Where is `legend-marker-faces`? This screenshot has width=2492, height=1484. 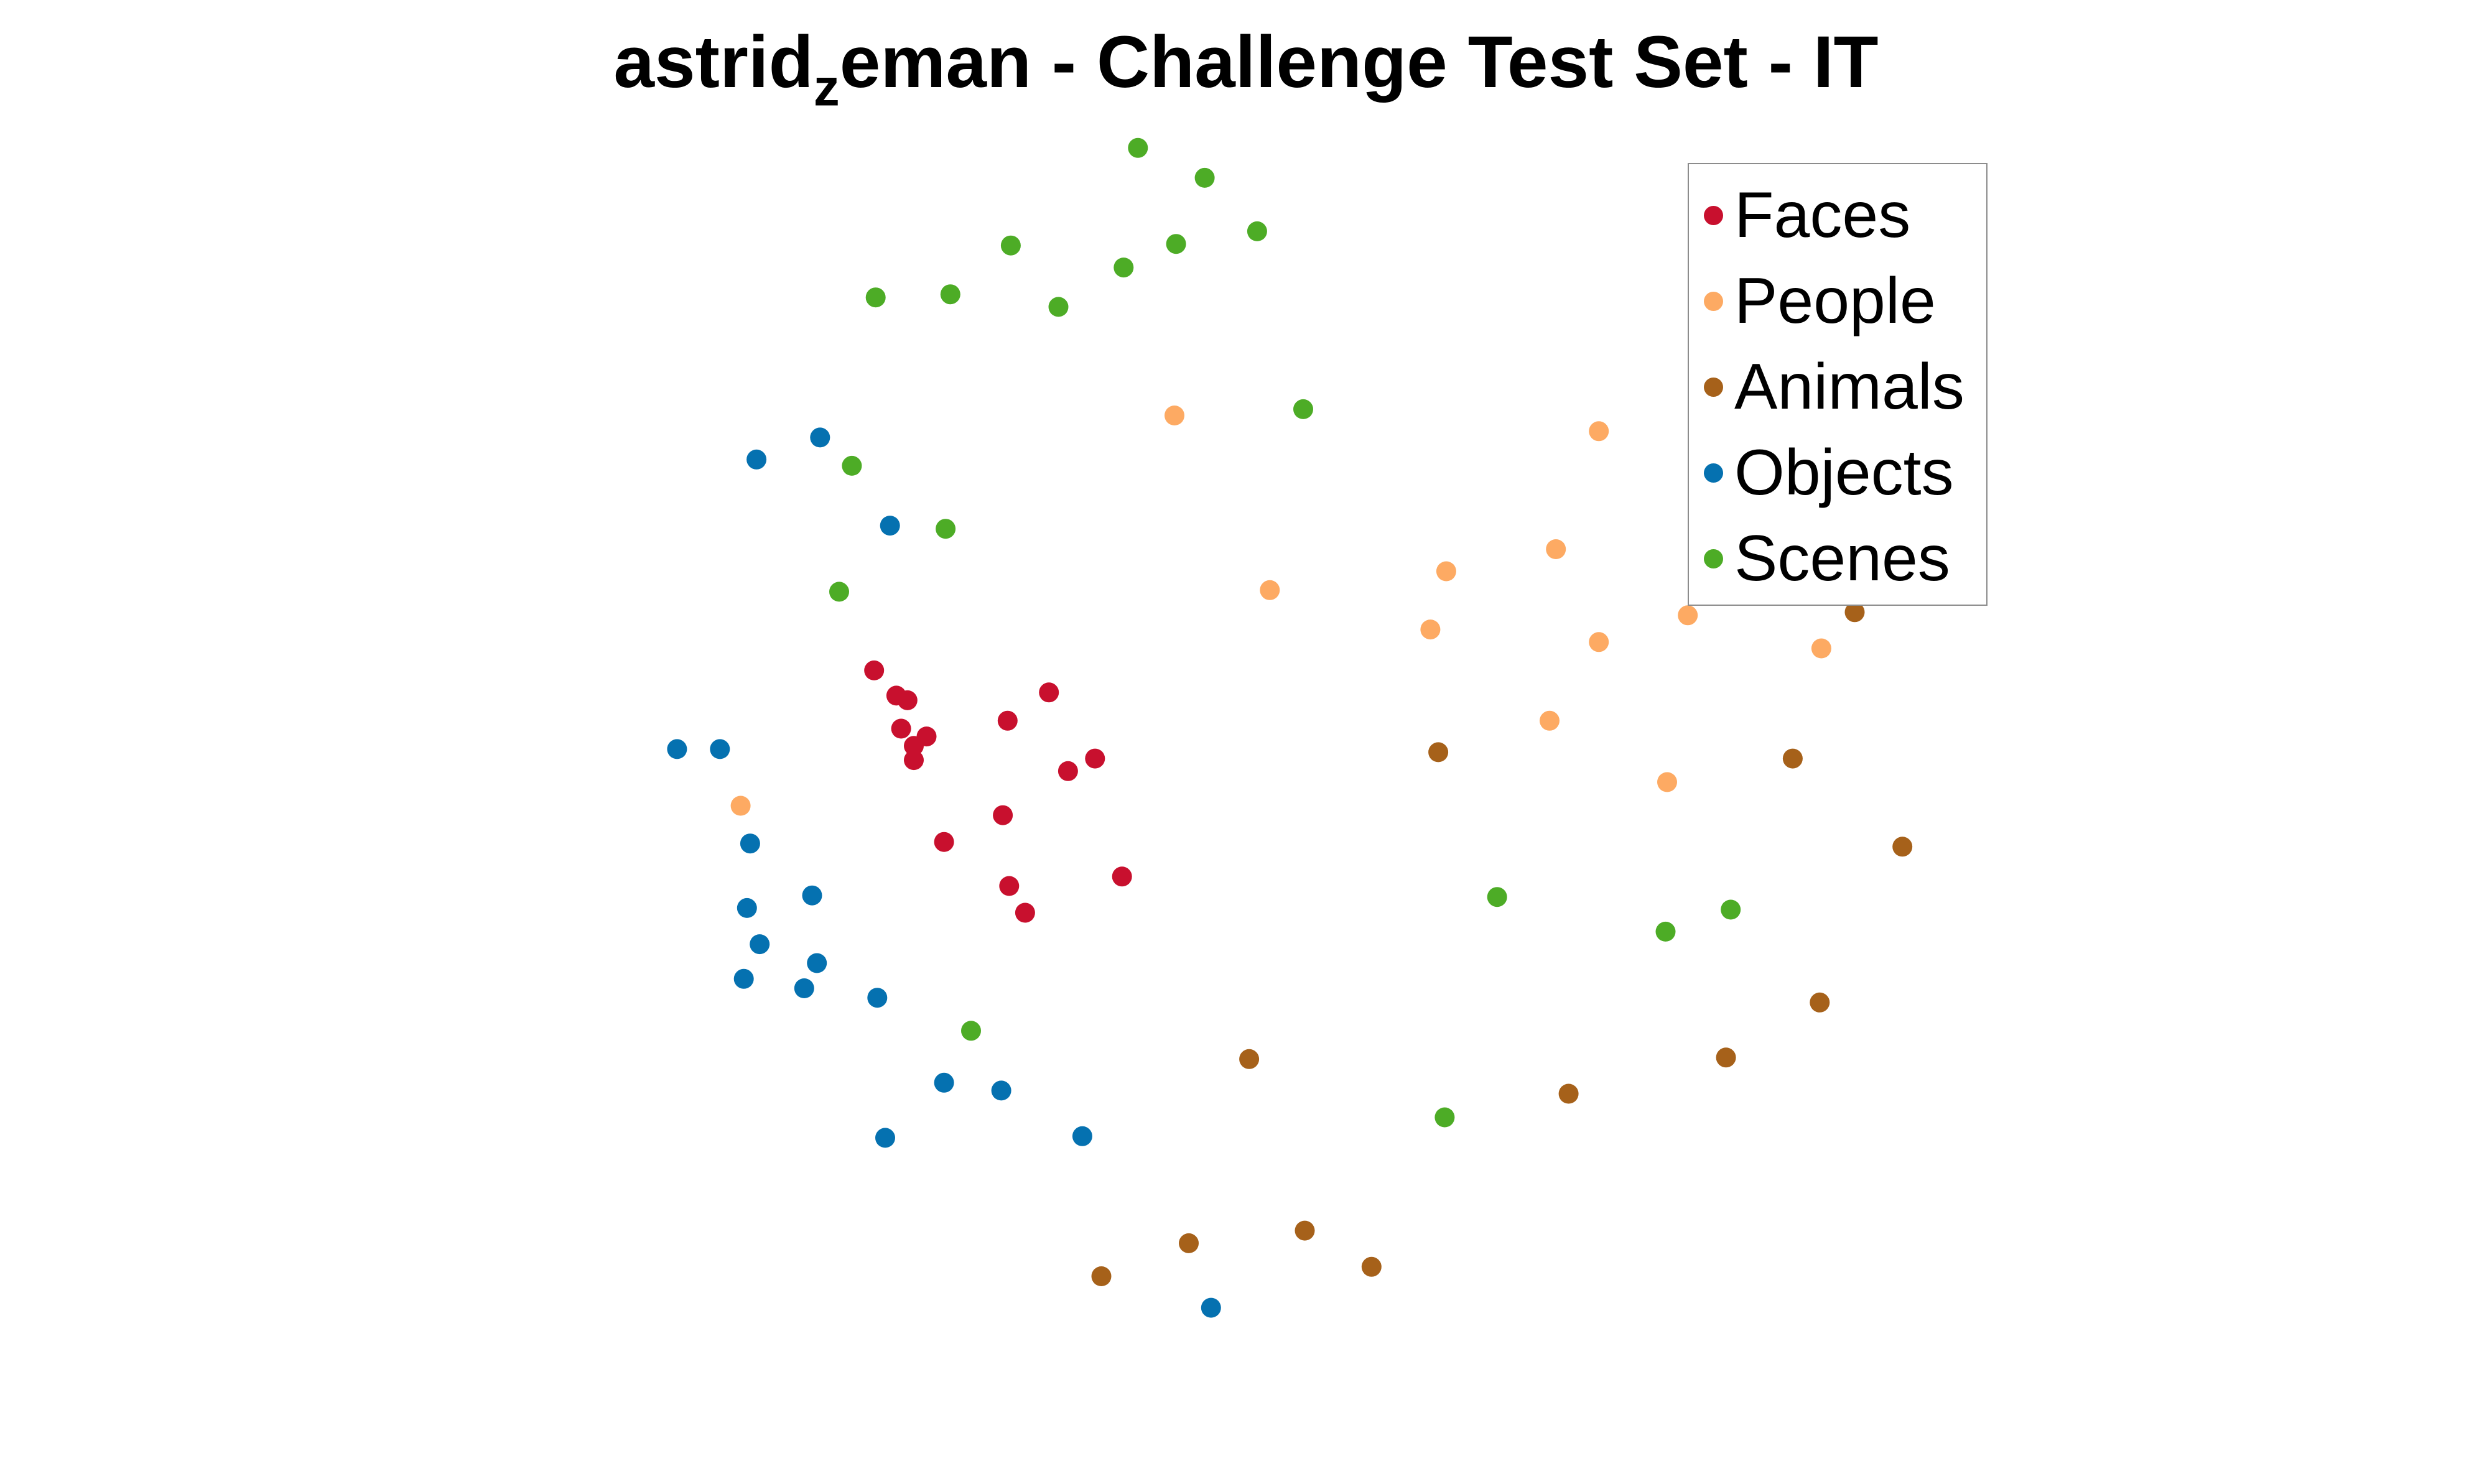 legend-marker-faces is located at coordinates (1713, 215).